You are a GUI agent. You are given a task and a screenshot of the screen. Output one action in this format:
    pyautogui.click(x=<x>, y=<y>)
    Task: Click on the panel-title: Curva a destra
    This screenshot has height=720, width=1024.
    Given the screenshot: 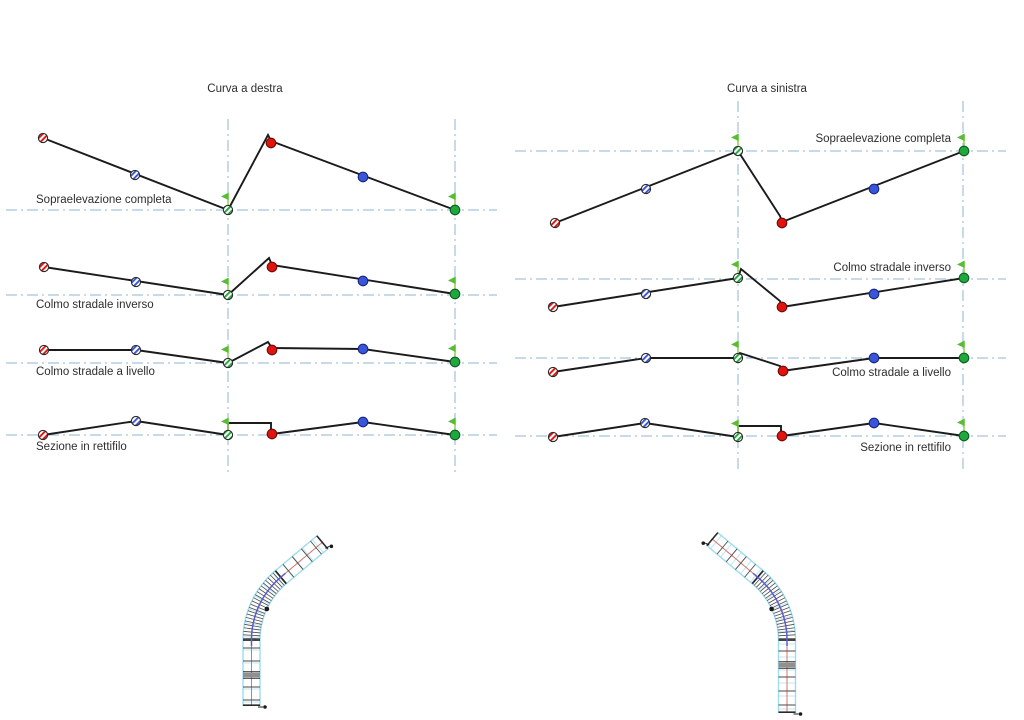 What is the action you would take?
    pyautogui.click(x=245, y=89)
    